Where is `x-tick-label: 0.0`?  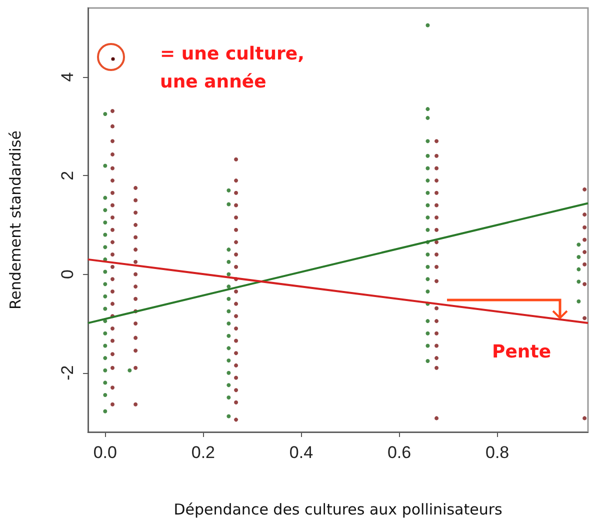
x-tick-label: 0.0 is located at coordinates (105, 452).